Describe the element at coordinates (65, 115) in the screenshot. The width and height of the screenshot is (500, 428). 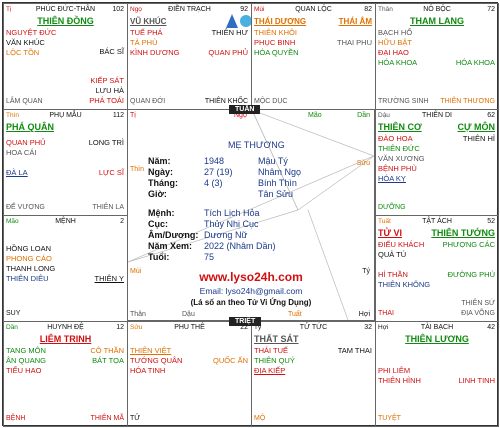
I see `palace-name: PHỤ MẪU` at that location.